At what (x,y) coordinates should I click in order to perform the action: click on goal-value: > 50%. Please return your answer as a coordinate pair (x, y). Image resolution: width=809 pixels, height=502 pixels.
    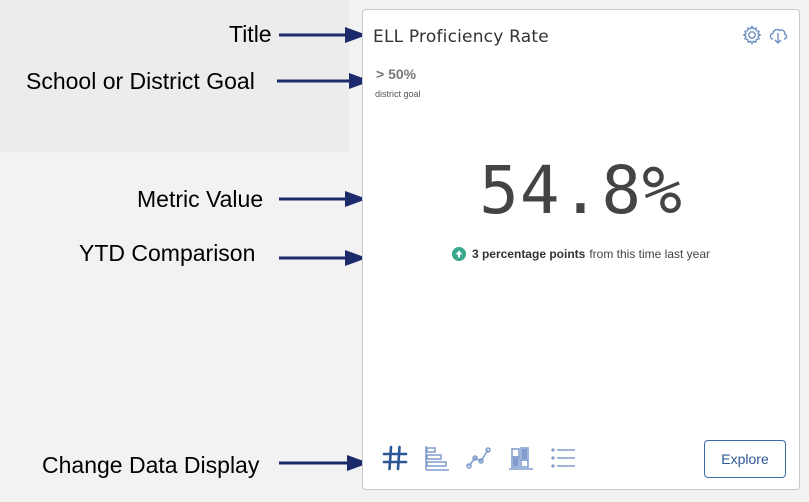
    Looking at the image, I should click on (396, 74).